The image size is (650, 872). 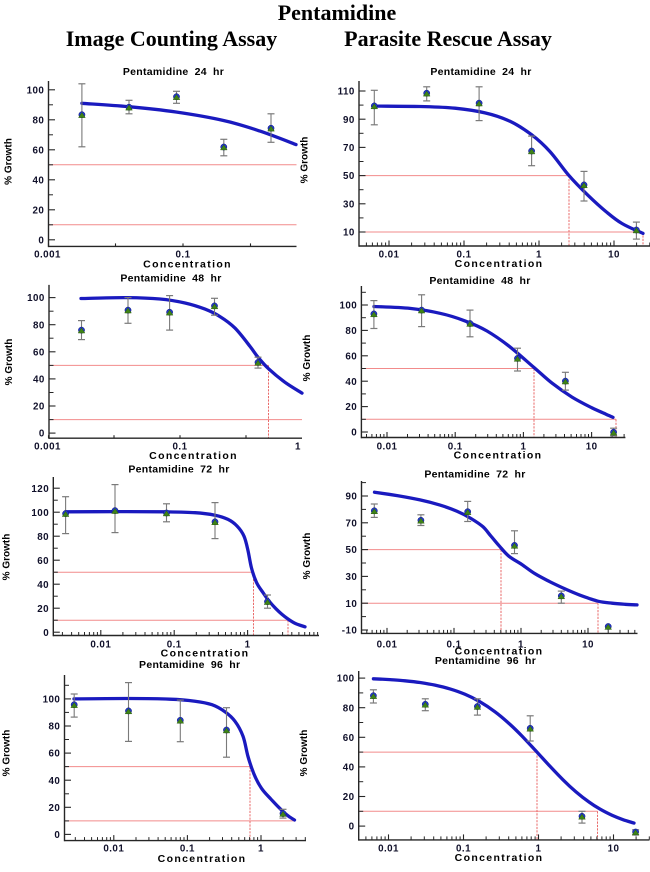 I want to click on svg-text: Parasite Rescue Assay, so click(x=448, y=38).